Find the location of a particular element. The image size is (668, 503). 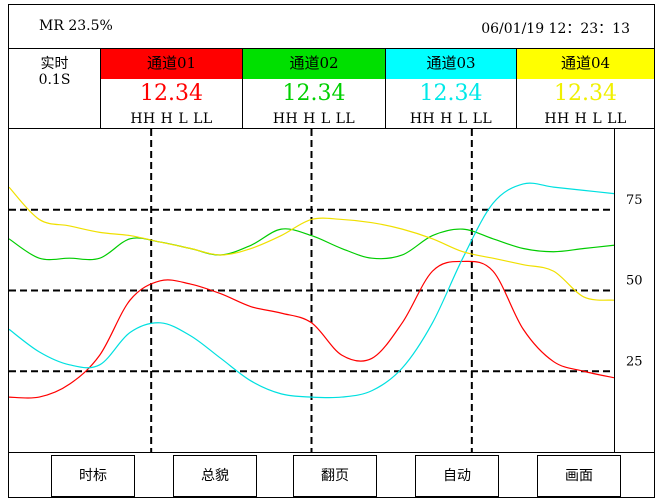

channel-header-04: 通道04 is located at coordinates (585, 64).